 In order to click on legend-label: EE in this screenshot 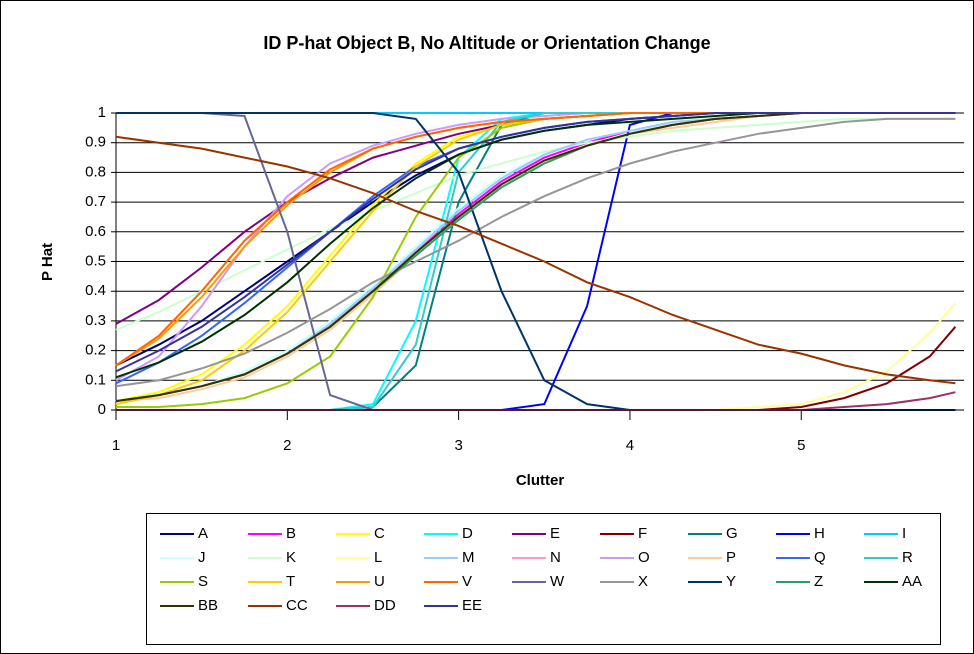, I will do `click(472, 605)`.